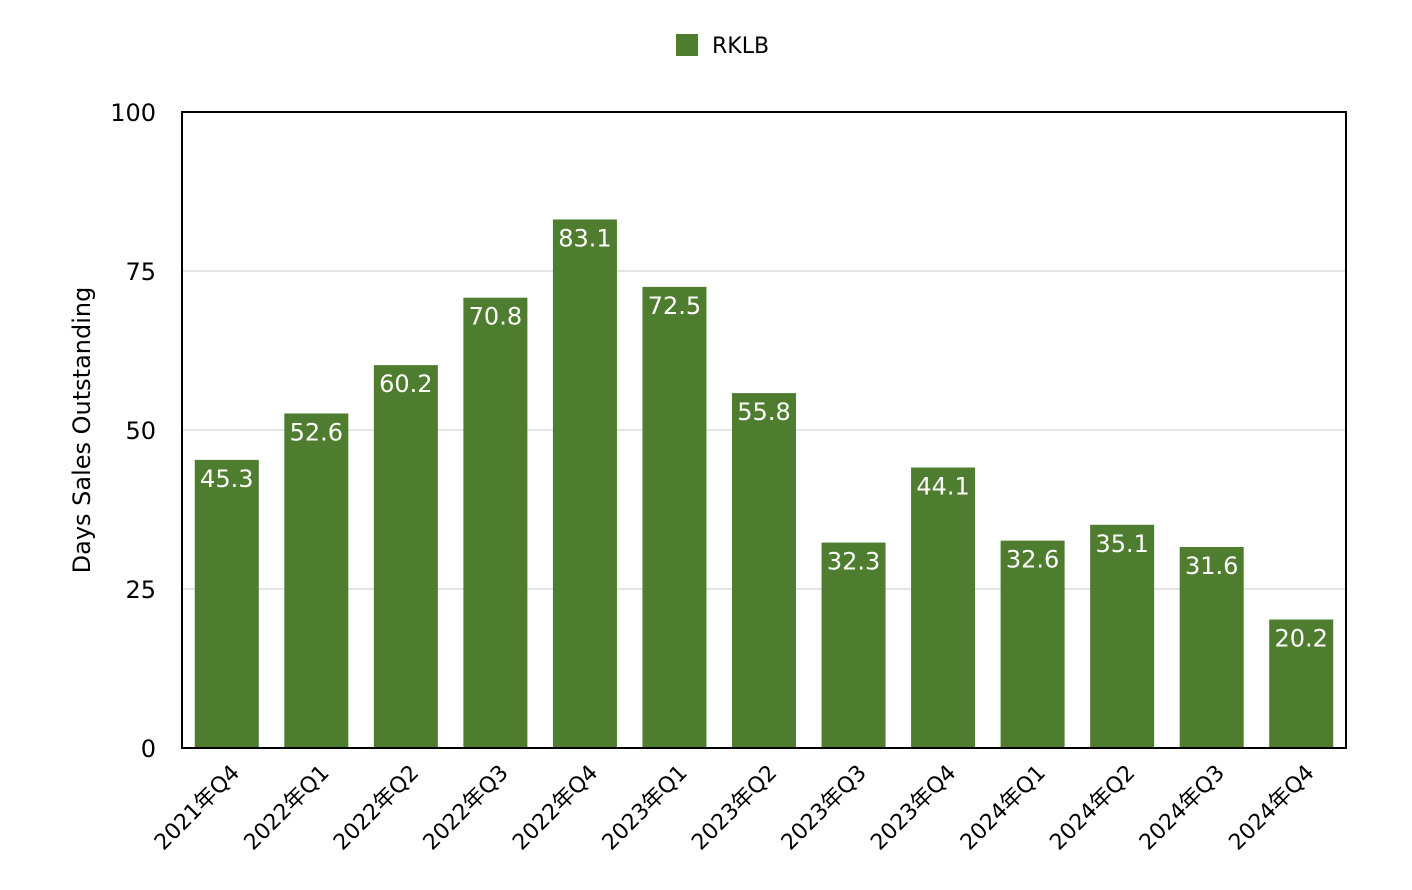 The width and height of the screenshot is (1412, 890). What do you see at coordinates (376, 808) in the screenshot?
I see `x-tick-label: 2022年Q2` at bounding box center [376, 808].